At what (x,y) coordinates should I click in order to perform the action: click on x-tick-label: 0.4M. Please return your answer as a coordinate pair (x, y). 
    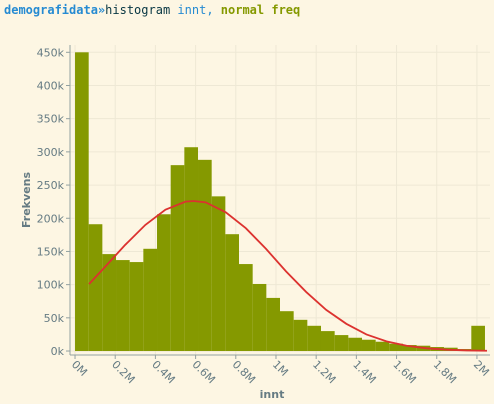
    Looking at the image, I should click on (163, 372).